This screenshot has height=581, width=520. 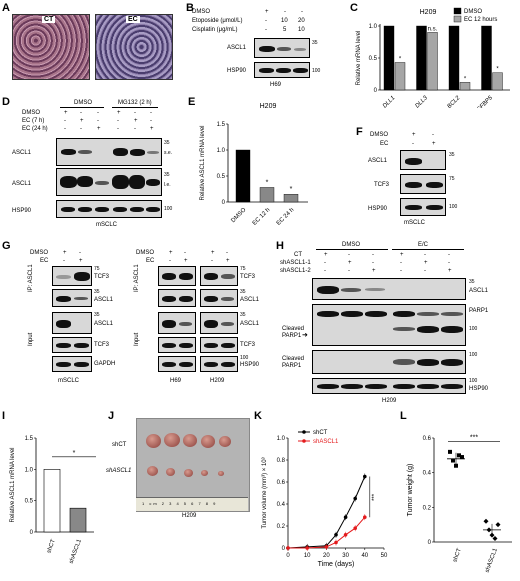 What do you see at coordinates (29, 439) in the screenshot?
I see `i-y-tick-label: 1.5` at bounding box center [29, 439].